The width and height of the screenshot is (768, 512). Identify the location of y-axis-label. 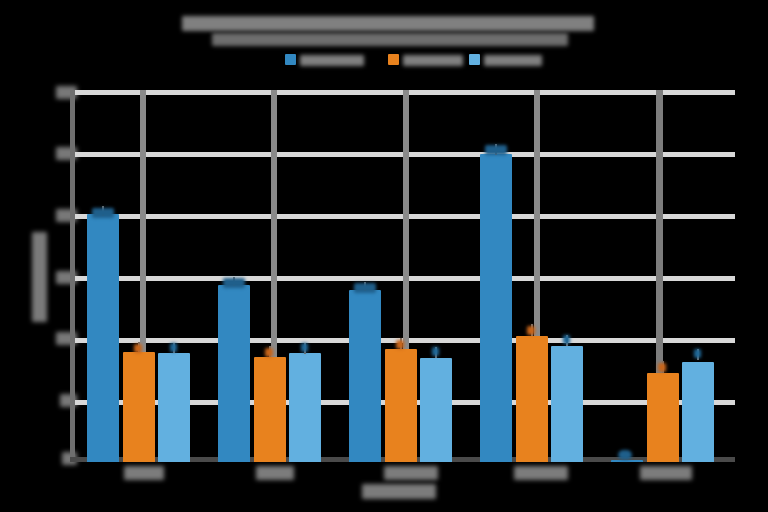
(39, 277).